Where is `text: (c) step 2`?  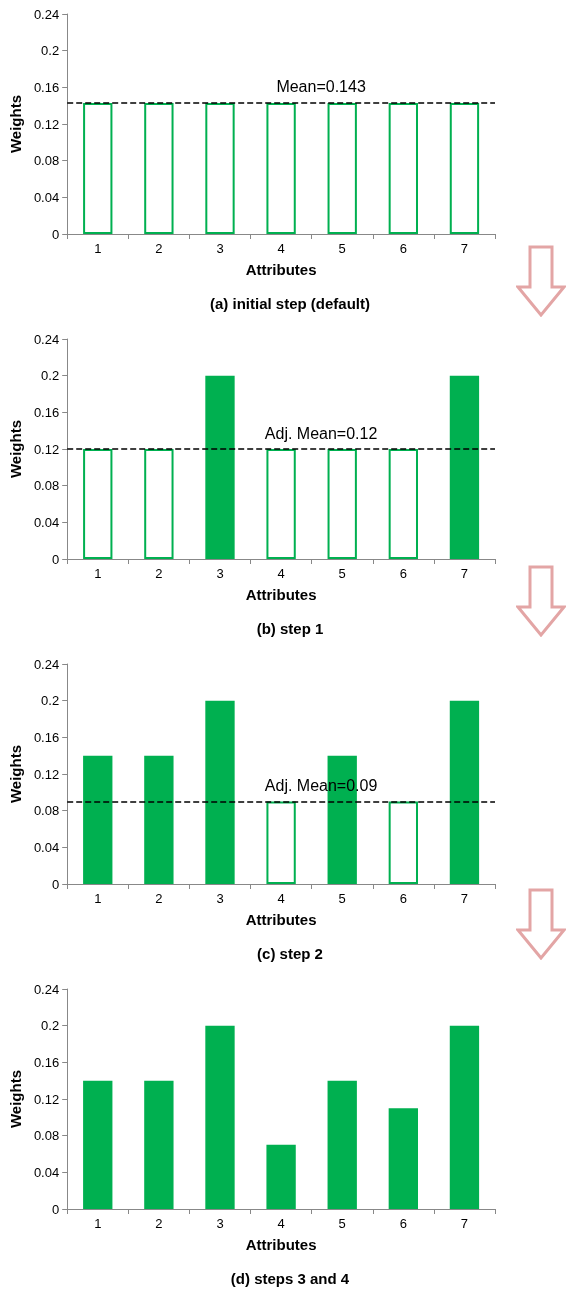 text: (c) step 2 is located at coordinates (290, 953).